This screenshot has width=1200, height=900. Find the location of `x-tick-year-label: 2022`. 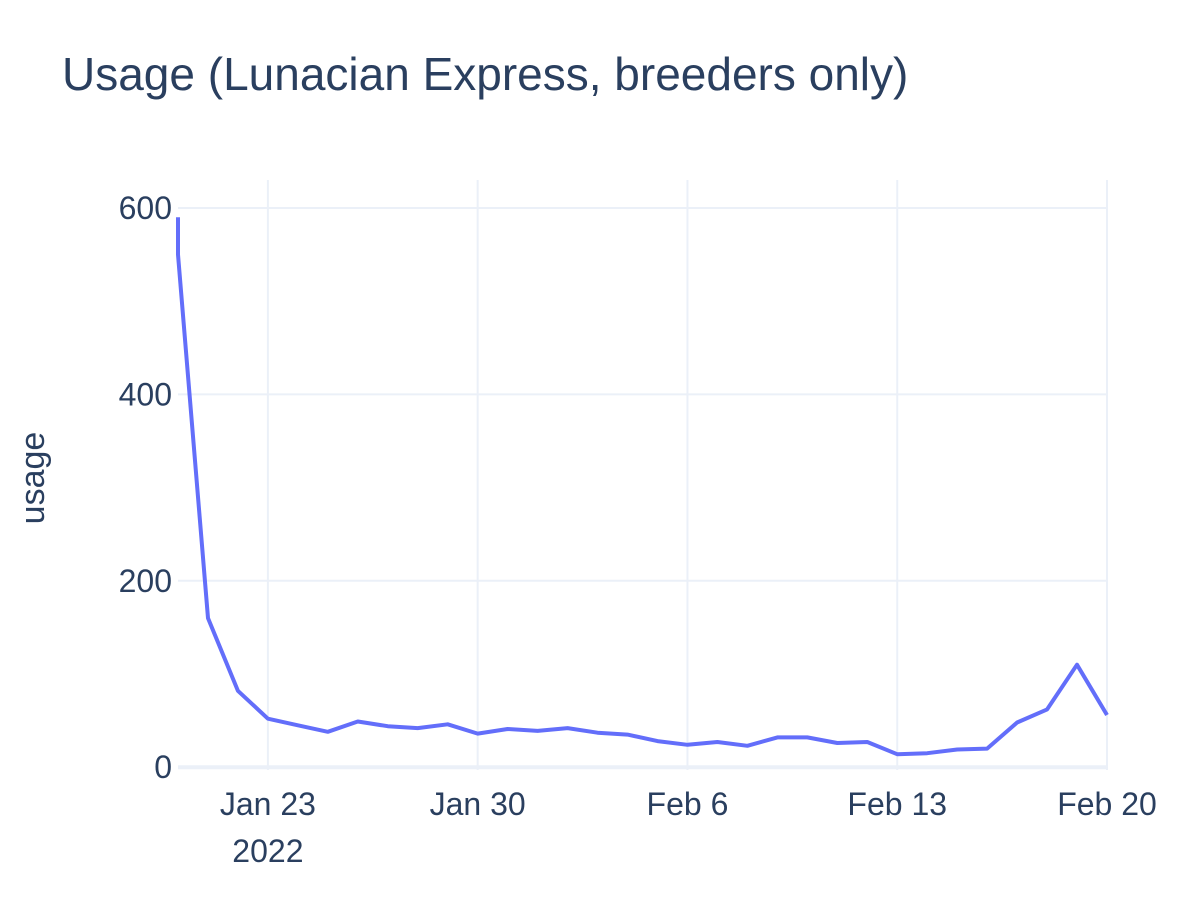

x-tick-year-label: 2022 is located at coordinates (267, 851).